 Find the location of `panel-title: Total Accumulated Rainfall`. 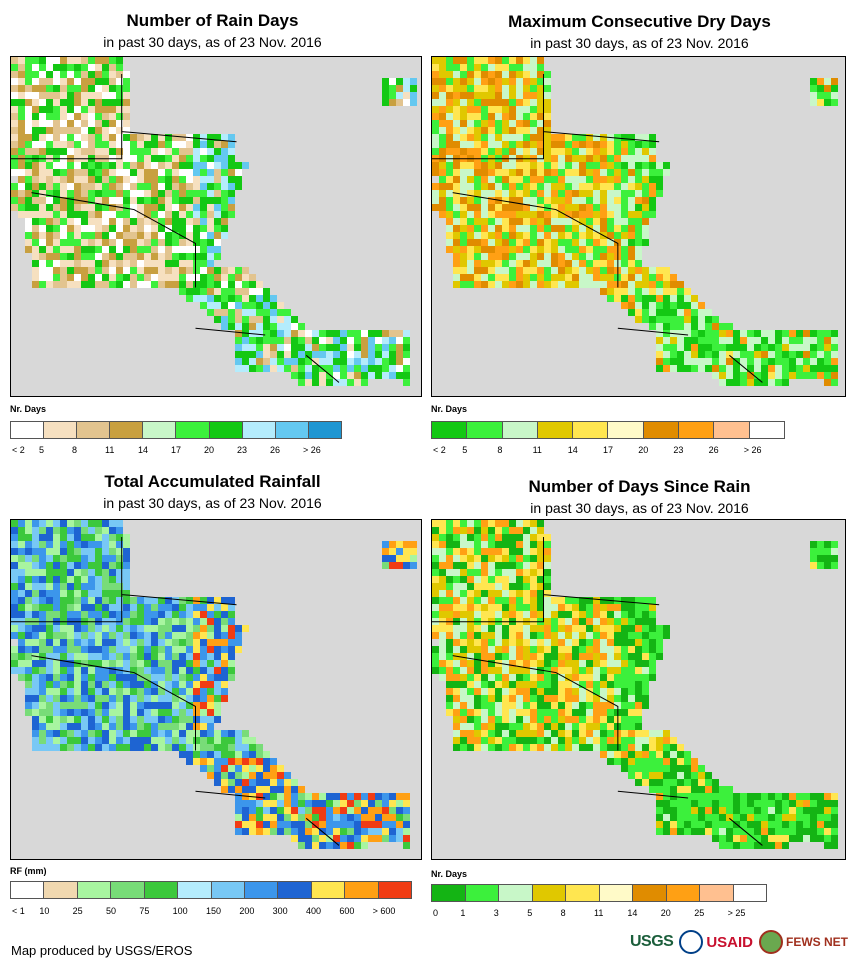

panel-title: Total Accumulated Rainfall is located at coordinates (212, 481).